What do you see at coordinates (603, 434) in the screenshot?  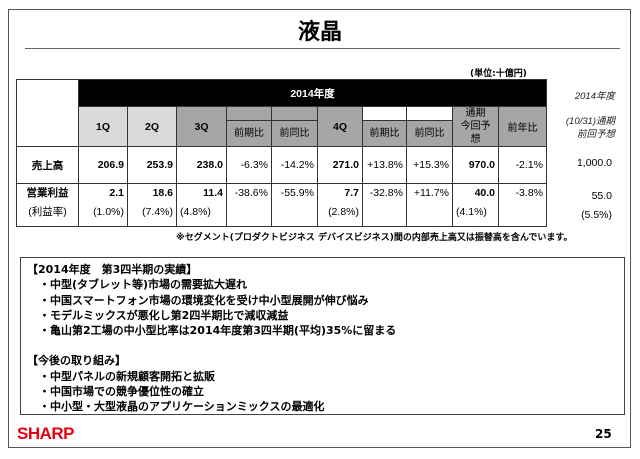 I see `page-number: 25` at bounding box center [603, 434].